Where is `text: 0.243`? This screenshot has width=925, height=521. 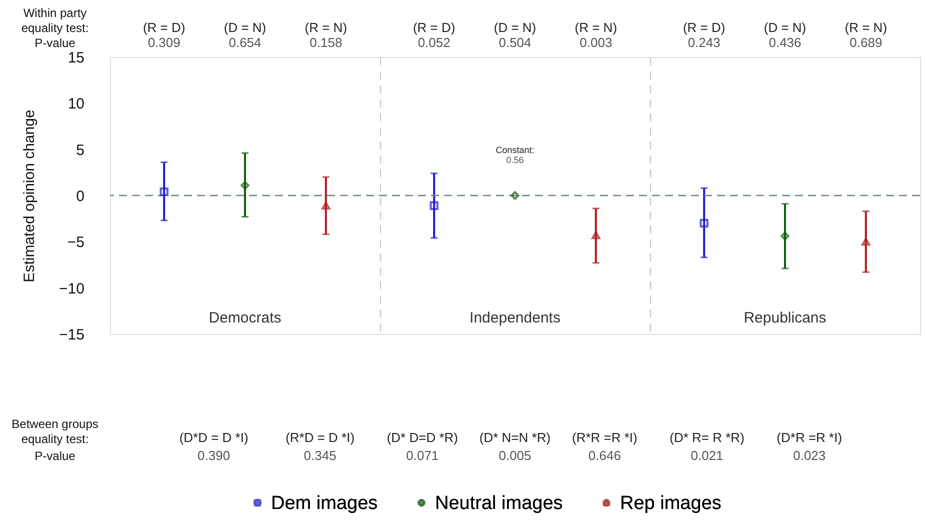
text: 0.243 is located at coordinates (704, 42).